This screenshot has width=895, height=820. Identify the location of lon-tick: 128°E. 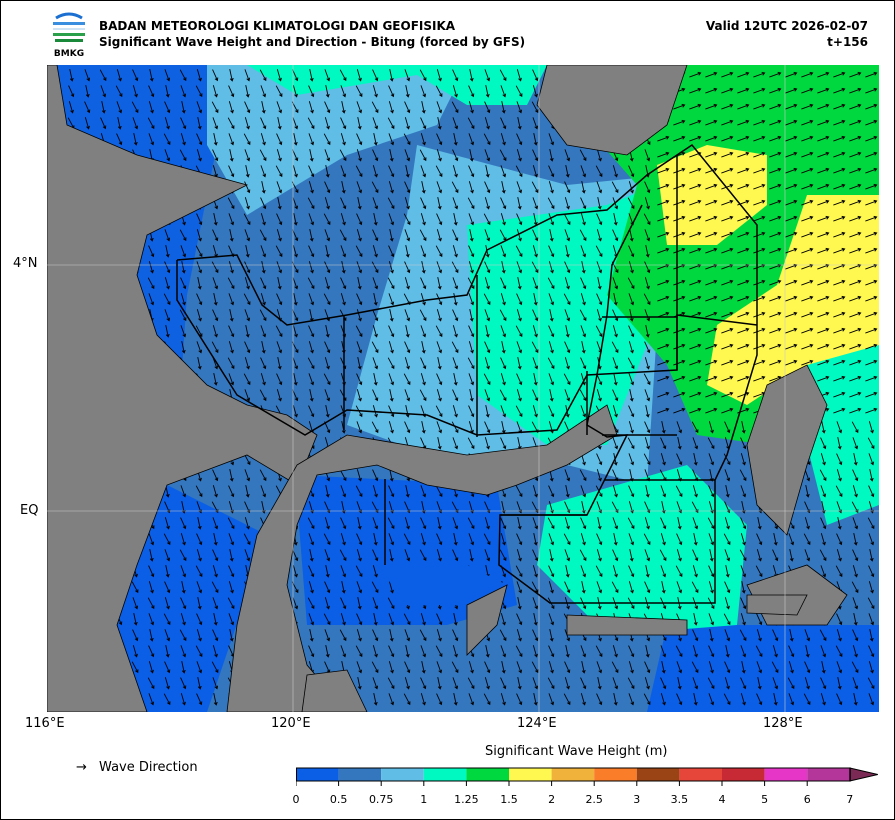
(783, 723).